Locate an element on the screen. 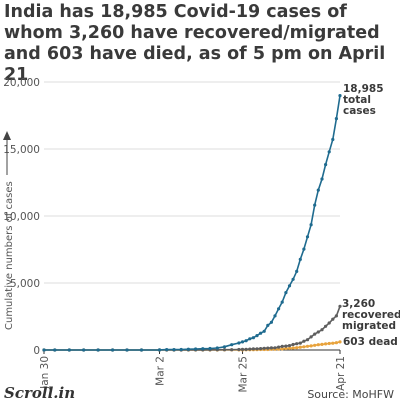 The height and width of the screenshot is (405, 400). y-tick-label: 20,000 is located at coordinates (21, 83).